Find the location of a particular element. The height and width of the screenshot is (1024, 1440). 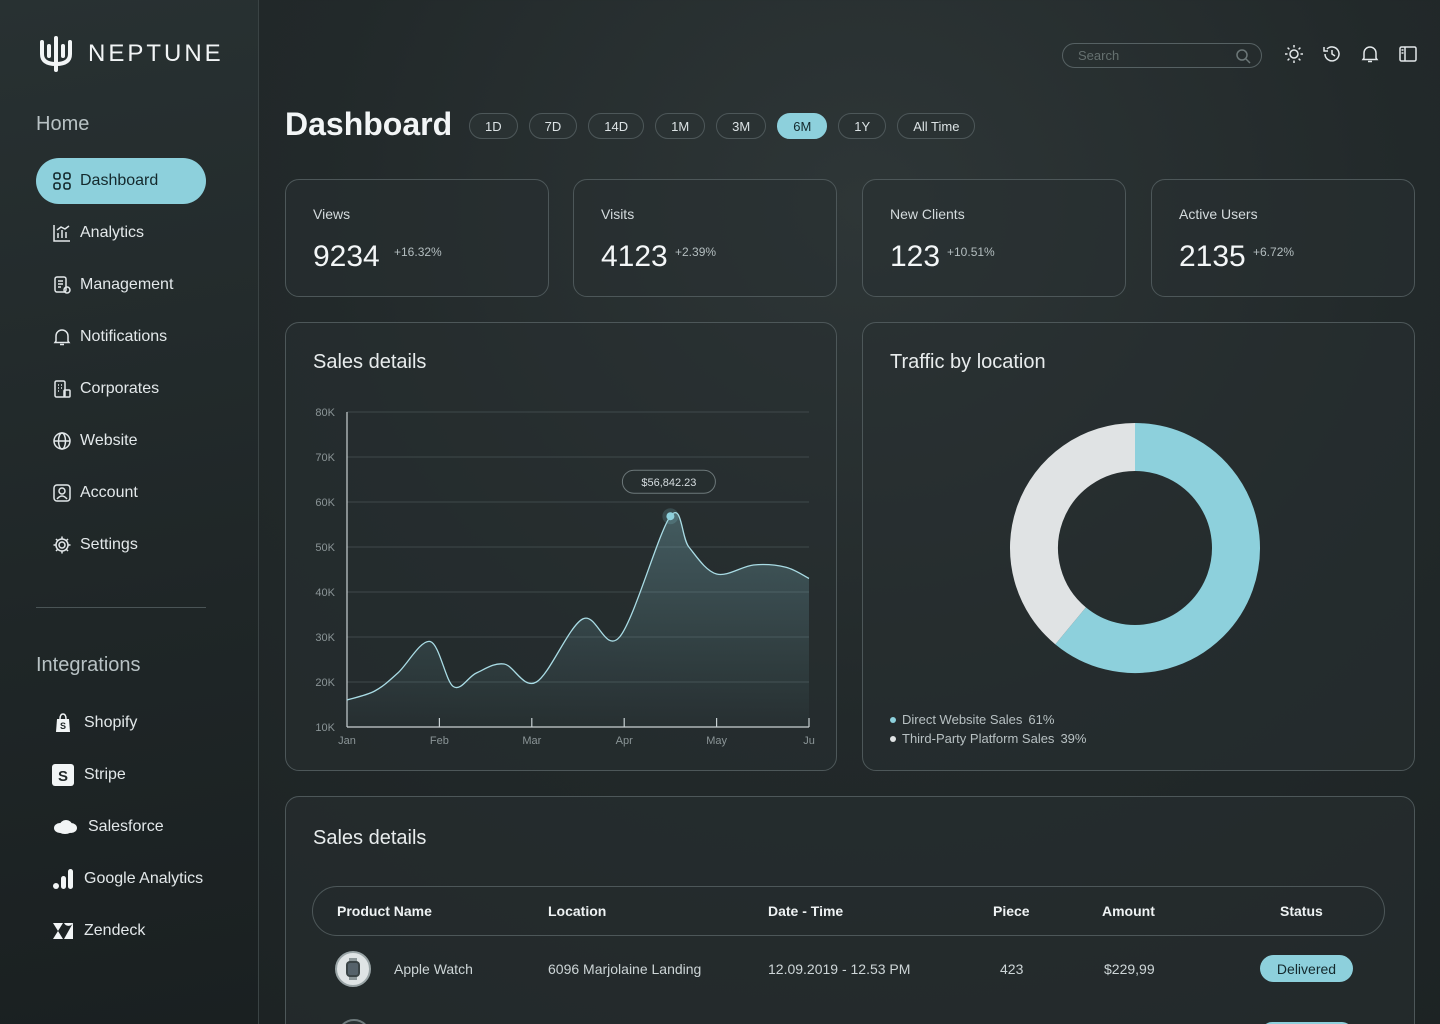

donut-slice-direct is located at coordinates (1157, 548).